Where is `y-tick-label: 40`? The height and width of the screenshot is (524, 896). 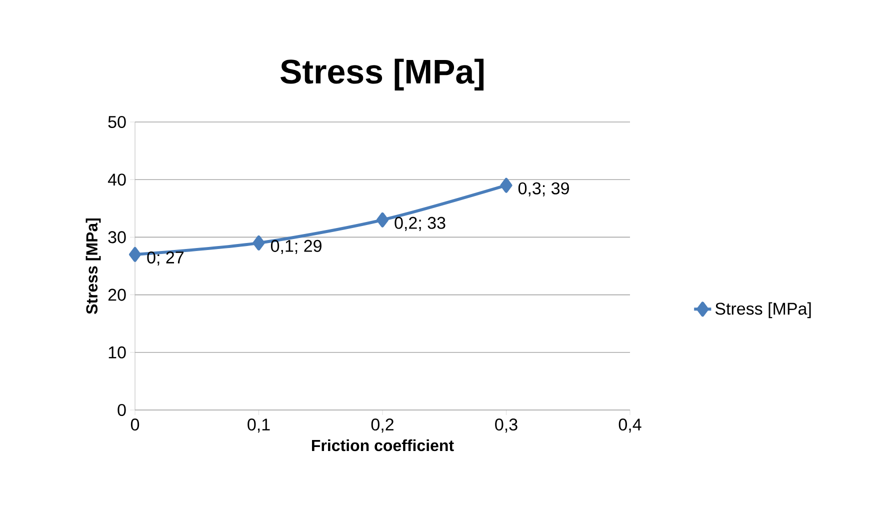
y-tick-label: 40 is located at coordinates (117, 180).